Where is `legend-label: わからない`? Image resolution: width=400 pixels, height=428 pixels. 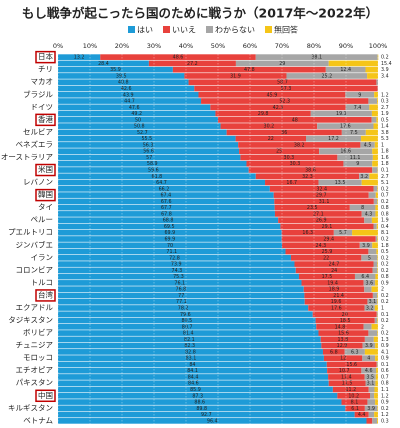
legend-label: わからない is located at coordinates (235, 30).